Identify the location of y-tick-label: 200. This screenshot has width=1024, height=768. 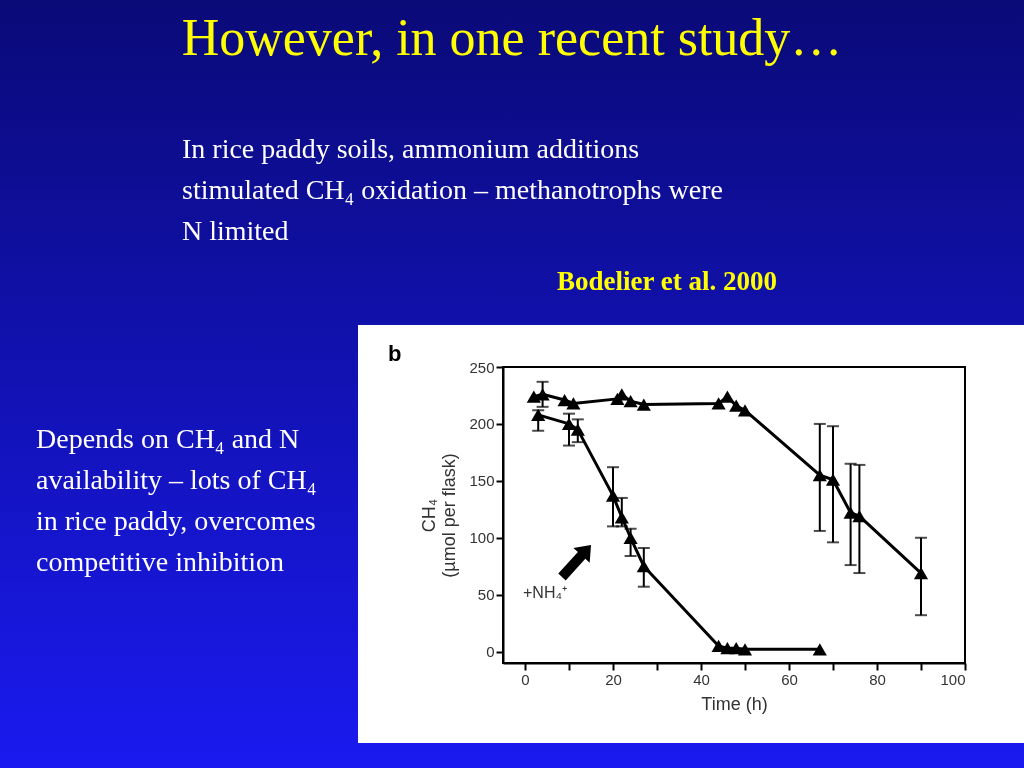
(482, 424).